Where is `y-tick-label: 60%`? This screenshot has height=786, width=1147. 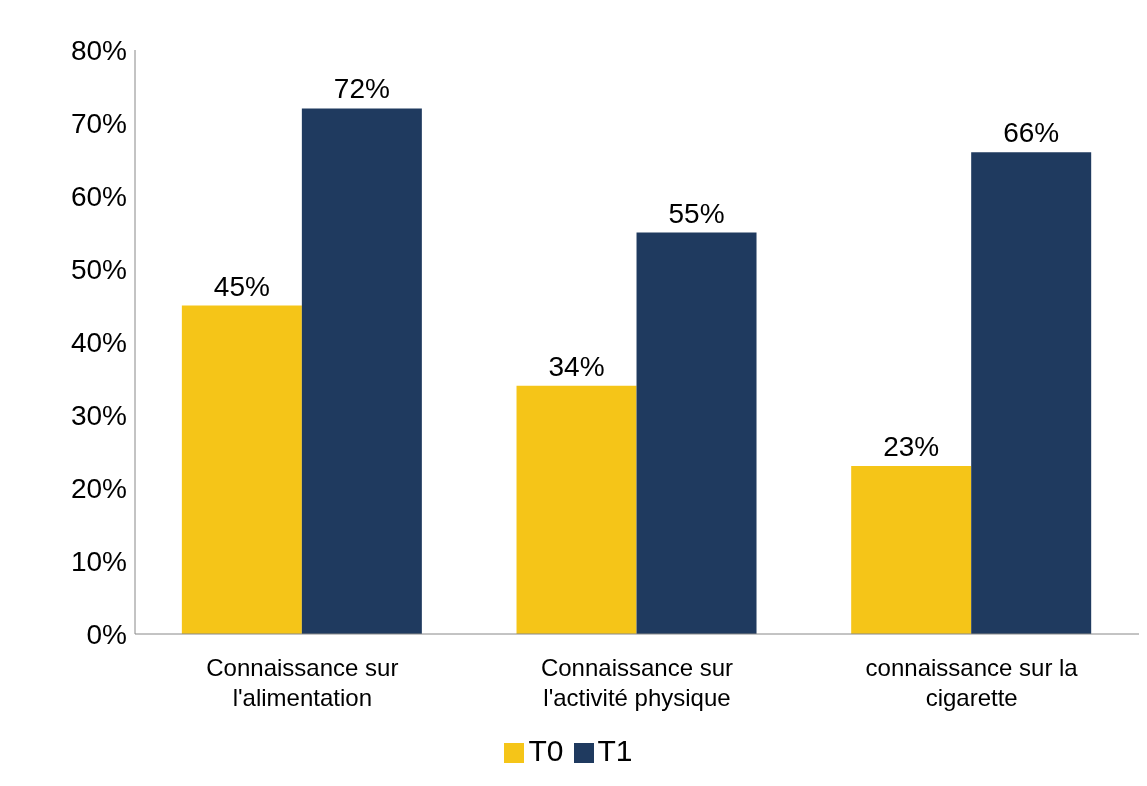
y-tick-label: 60% is located at coordinates (98, 196).